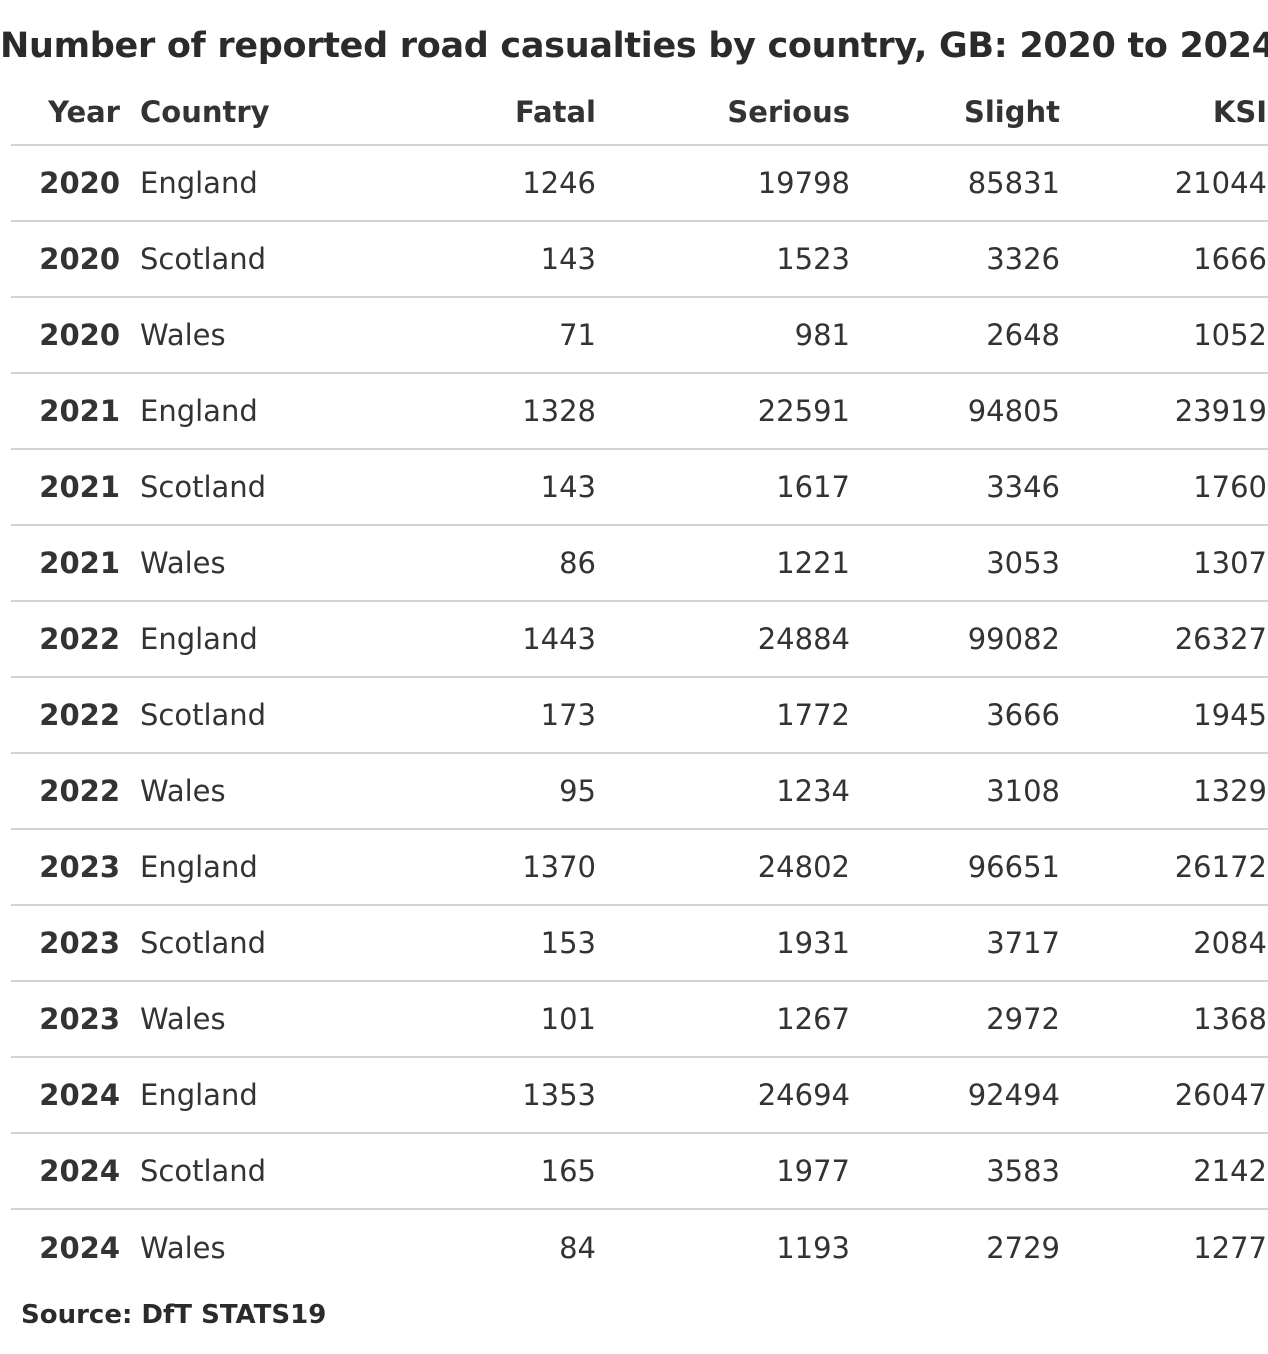 This screenshot has height=1354, width=1268. I want to click on cell-ksi: 1052, so click(1164, 335).